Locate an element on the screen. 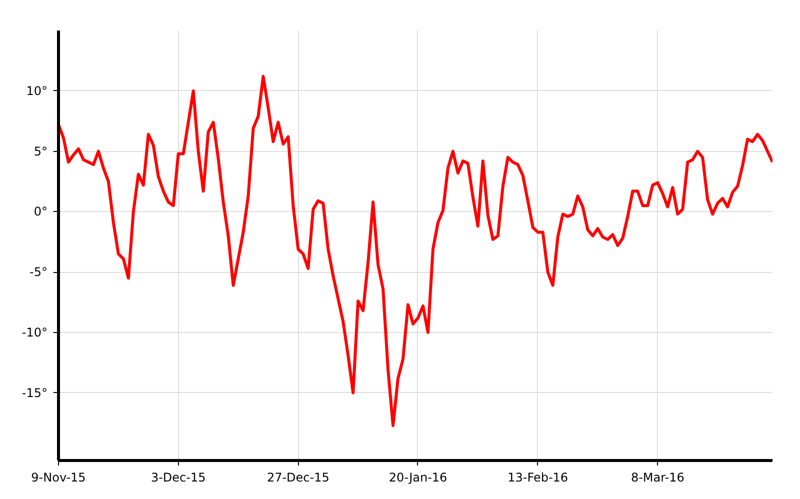  x-tick-label: 13-Feb-16 is located at coordinates (538, 477).